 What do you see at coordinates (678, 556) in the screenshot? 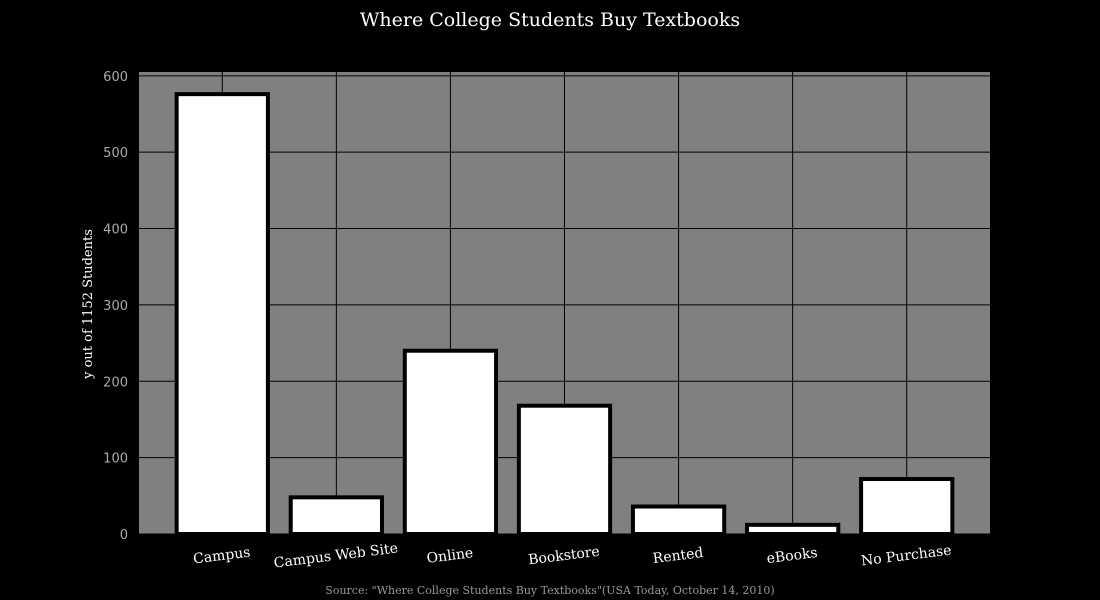
I see `x-tick-label: Rented` at bounding box center [678, 556].